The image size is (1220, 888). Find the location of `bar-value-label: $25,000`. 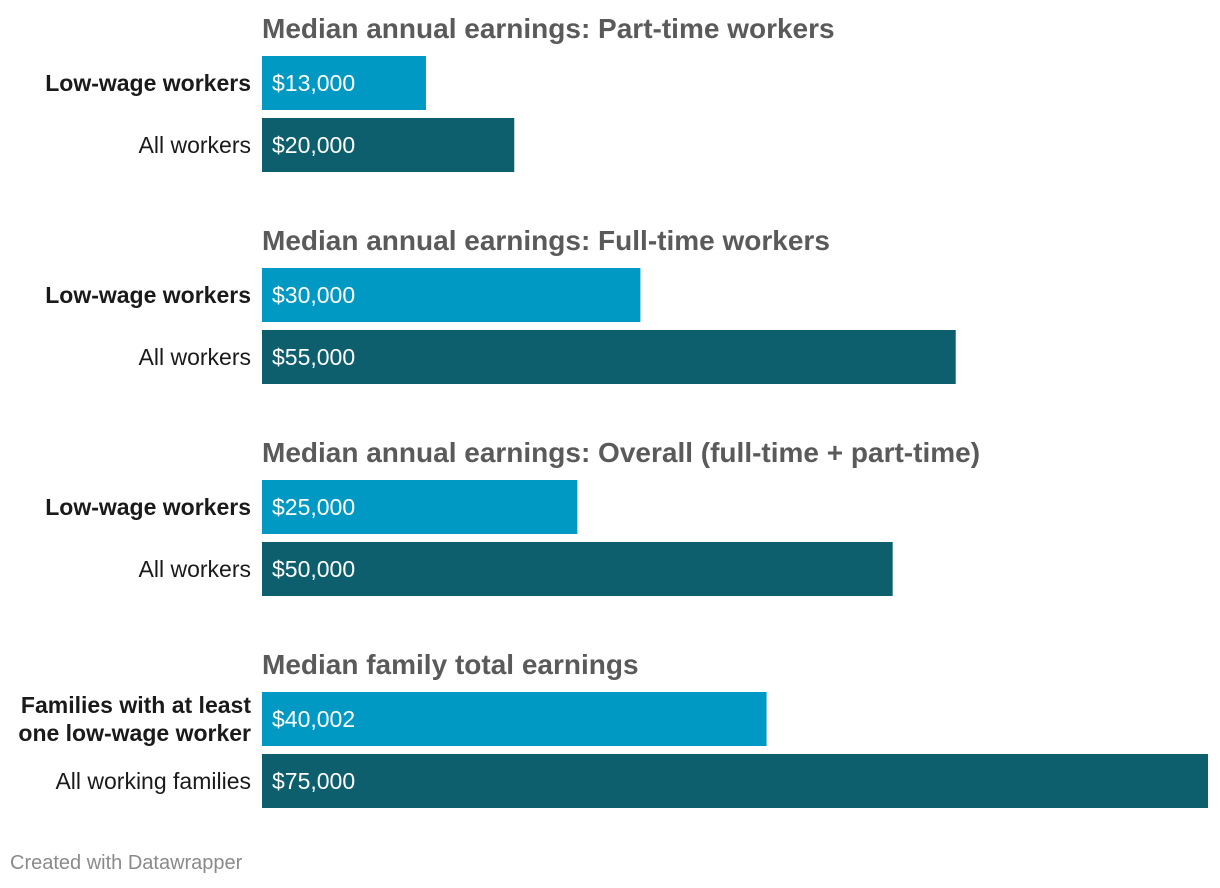

bar-value-label: $25,000 is located at coordinates (313, 507).